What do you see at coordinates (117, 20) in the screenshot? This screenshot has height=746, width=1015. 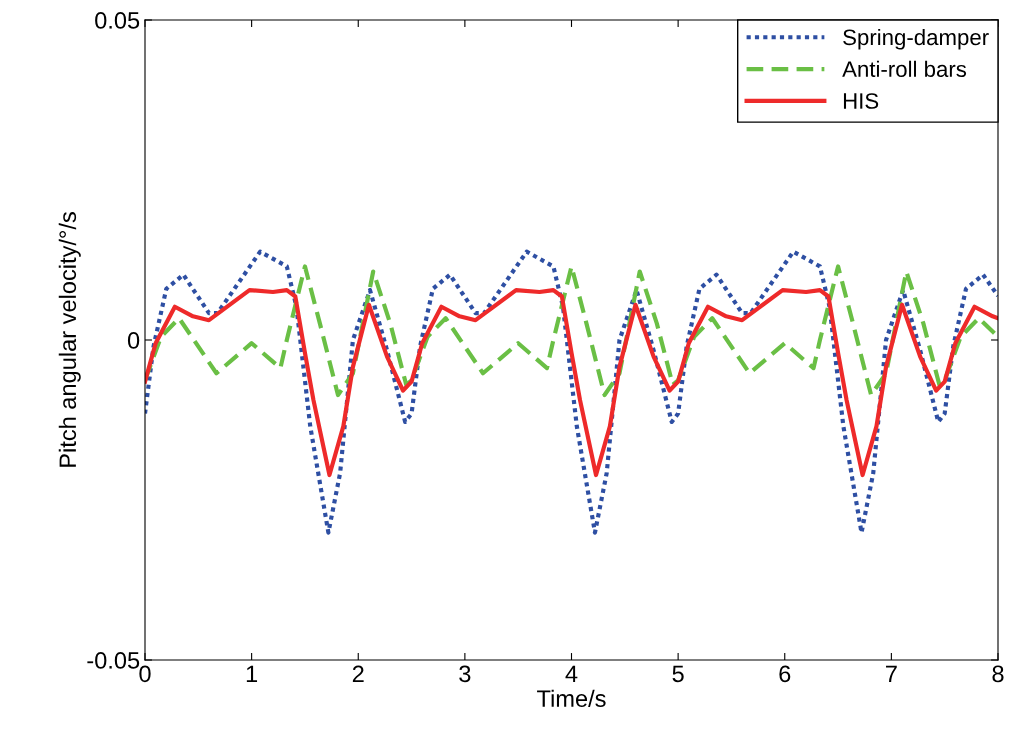 I see `y-tick-label: 0.05` at bounding box center [117, 20].